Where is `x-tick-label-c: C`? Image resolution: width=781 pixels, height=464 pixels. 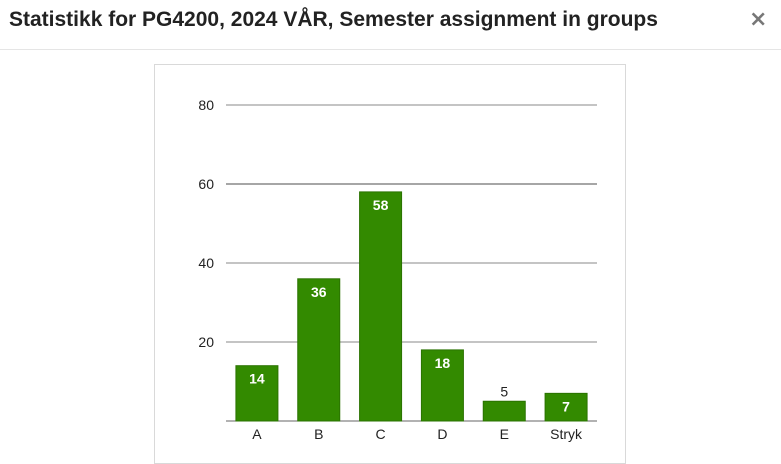 x-tick-label-c: C is located at coordinates (381, 434).